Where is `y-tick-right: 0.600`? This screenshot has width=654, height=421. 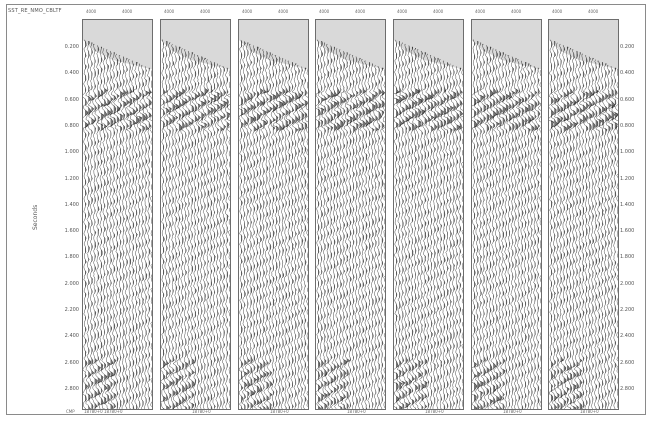 y-tick-right: 0.600 is located at coordinates (627, 99).